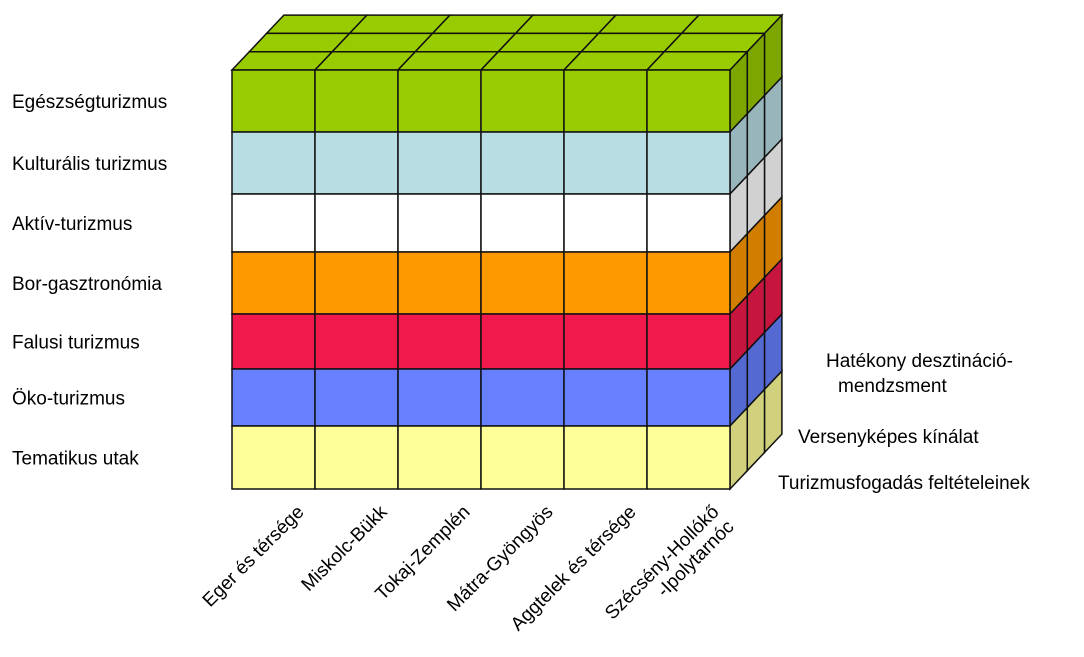 The image size is (1084, 657). What do you see at coordinates (68, 399) in the screenshot?
I see `row-label: Öko-turizmus` at bounding box center [68, 399].